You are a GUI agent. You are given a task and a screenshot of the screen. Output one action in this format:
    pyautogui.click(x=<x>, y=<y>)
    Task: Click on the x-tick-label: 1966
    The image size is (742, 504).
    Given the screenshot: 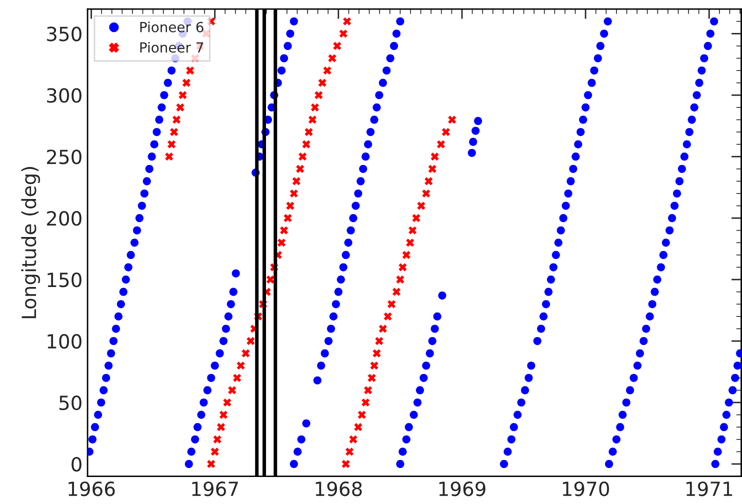 What is the action you would take?
    pyautogui.click(x=91, y=488)
    